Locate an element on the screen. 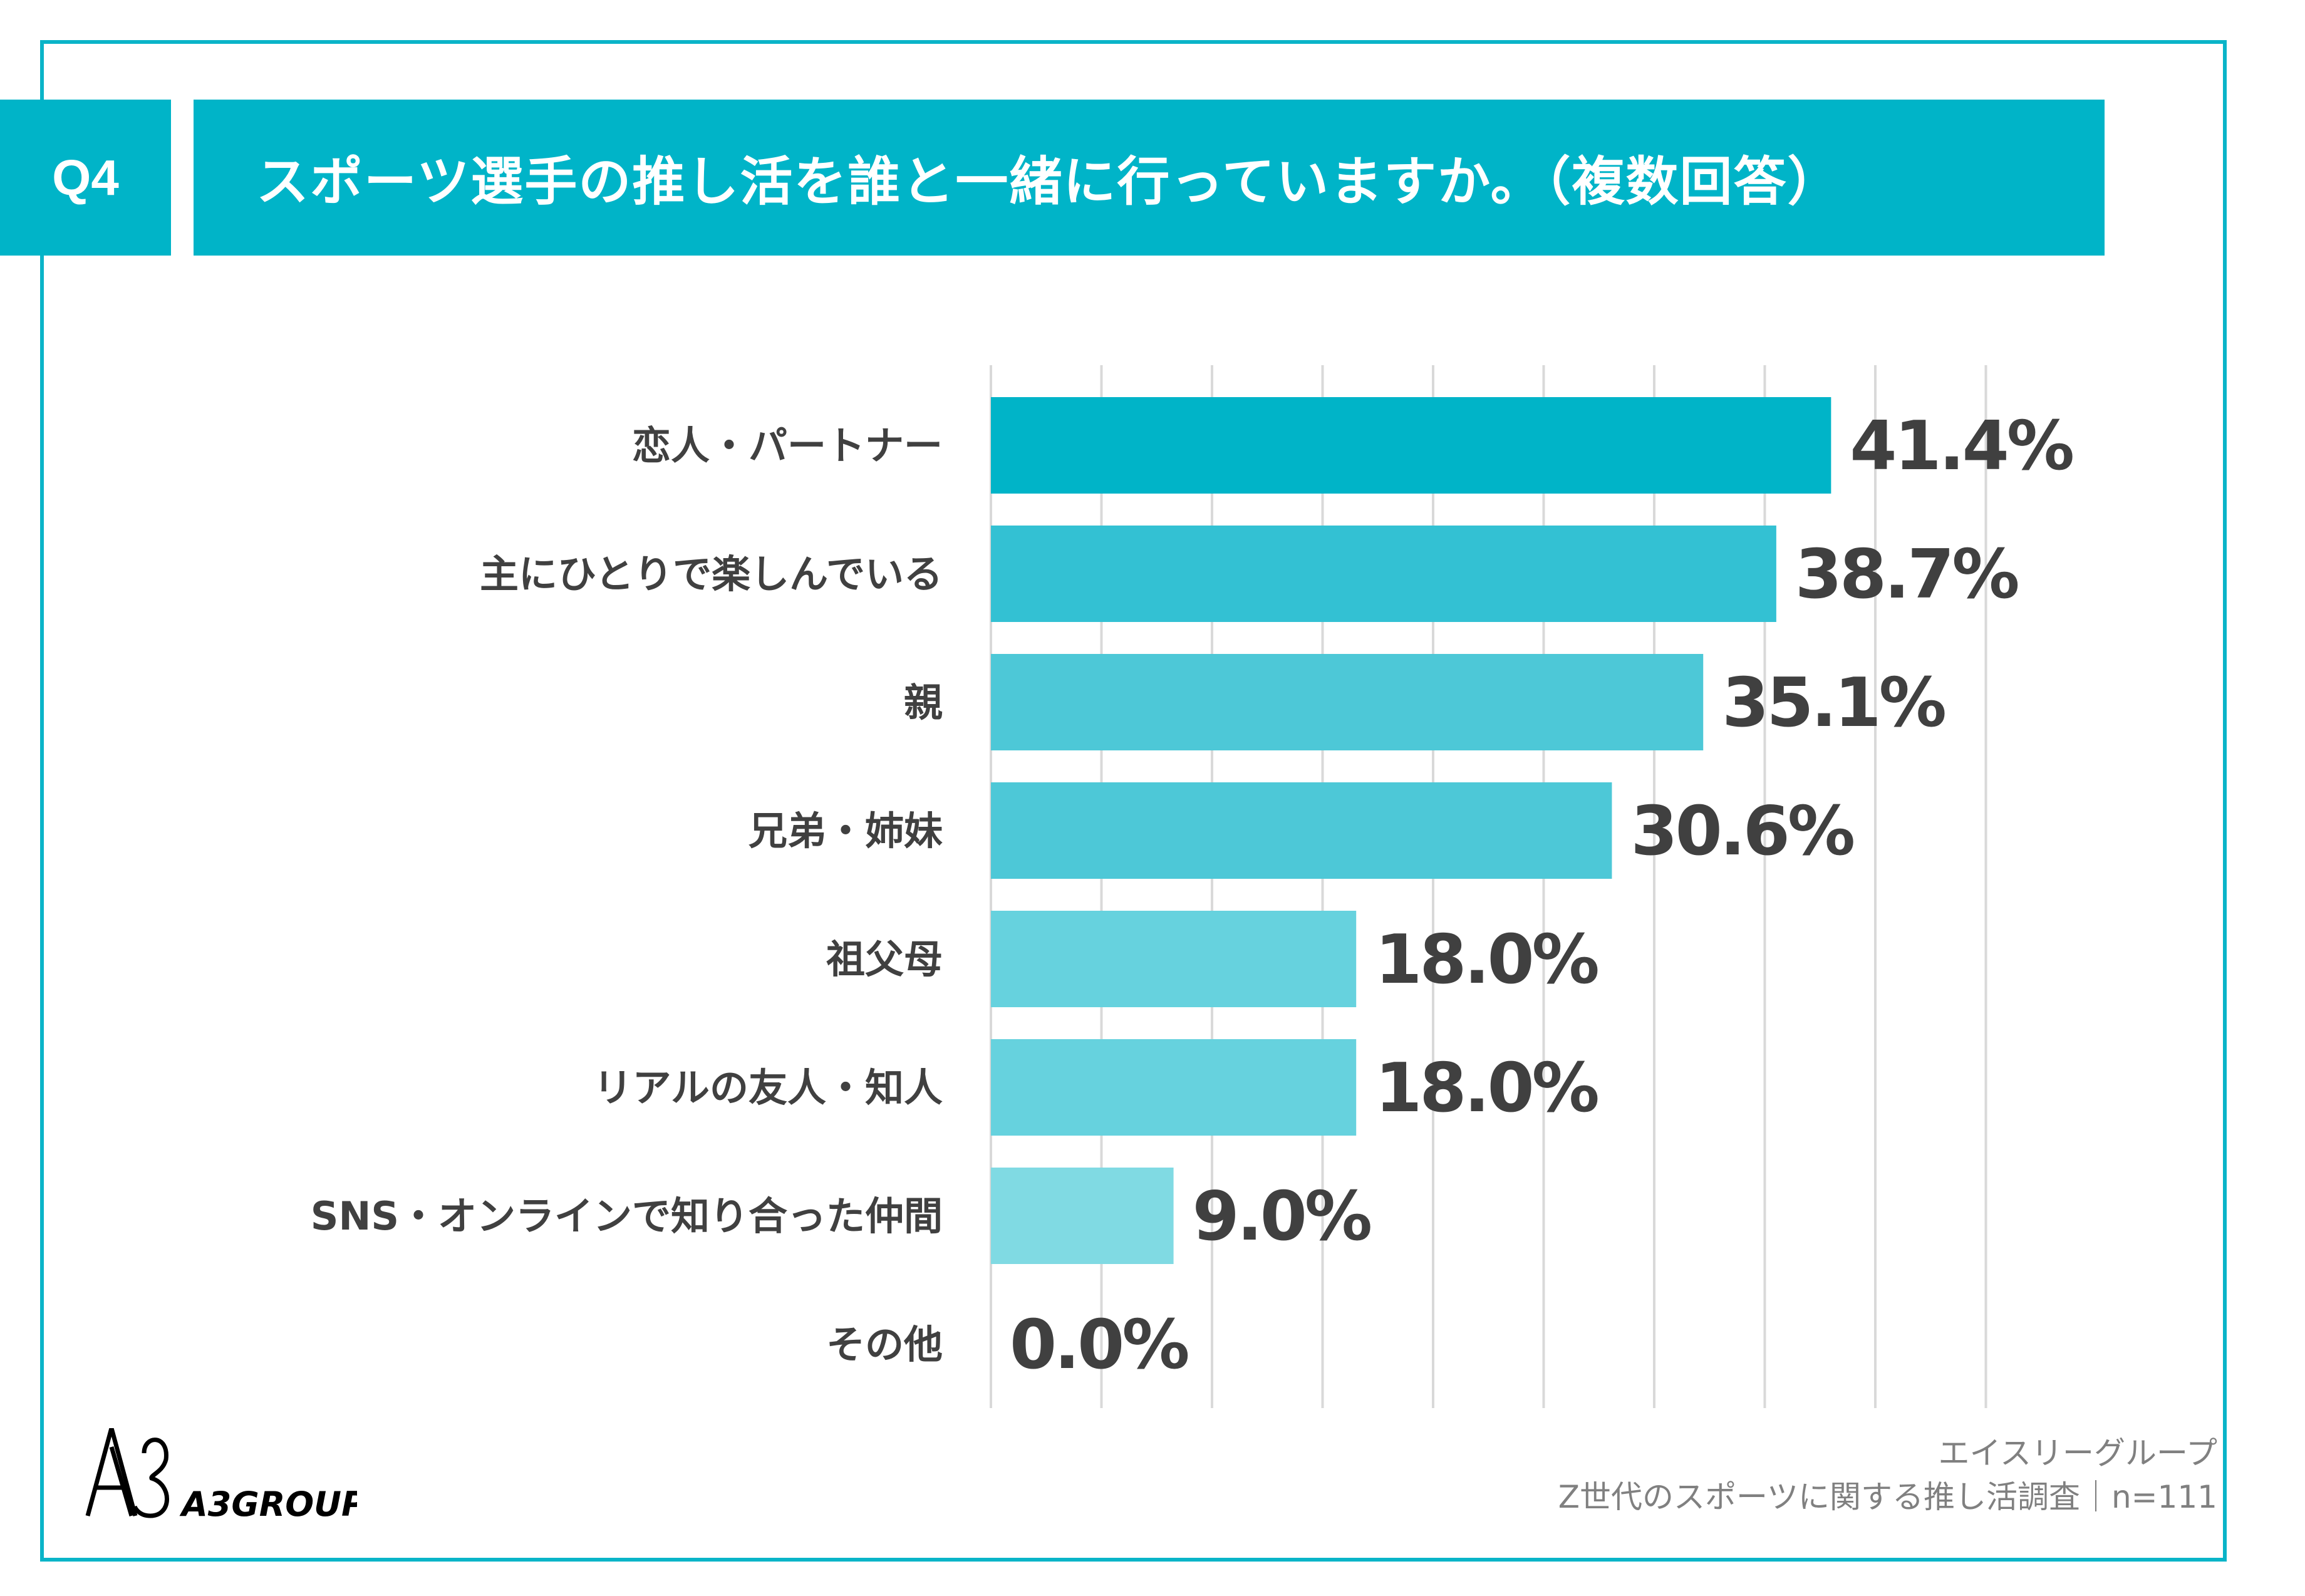 The width and height of the screenshot is (2305, 1596). question-number: Q4 is located at coordinates (86, 177).